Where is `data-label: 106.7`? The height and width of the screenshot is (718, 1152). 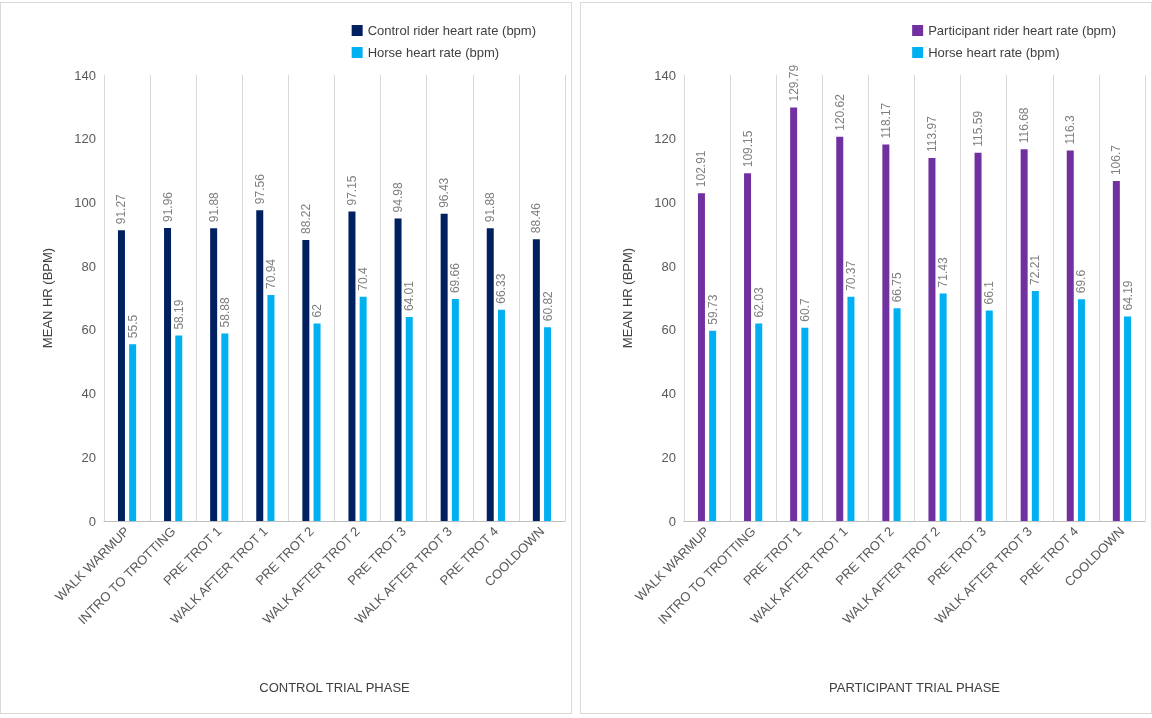 data-label: 106.7 is located at coordinates (1116, 160).